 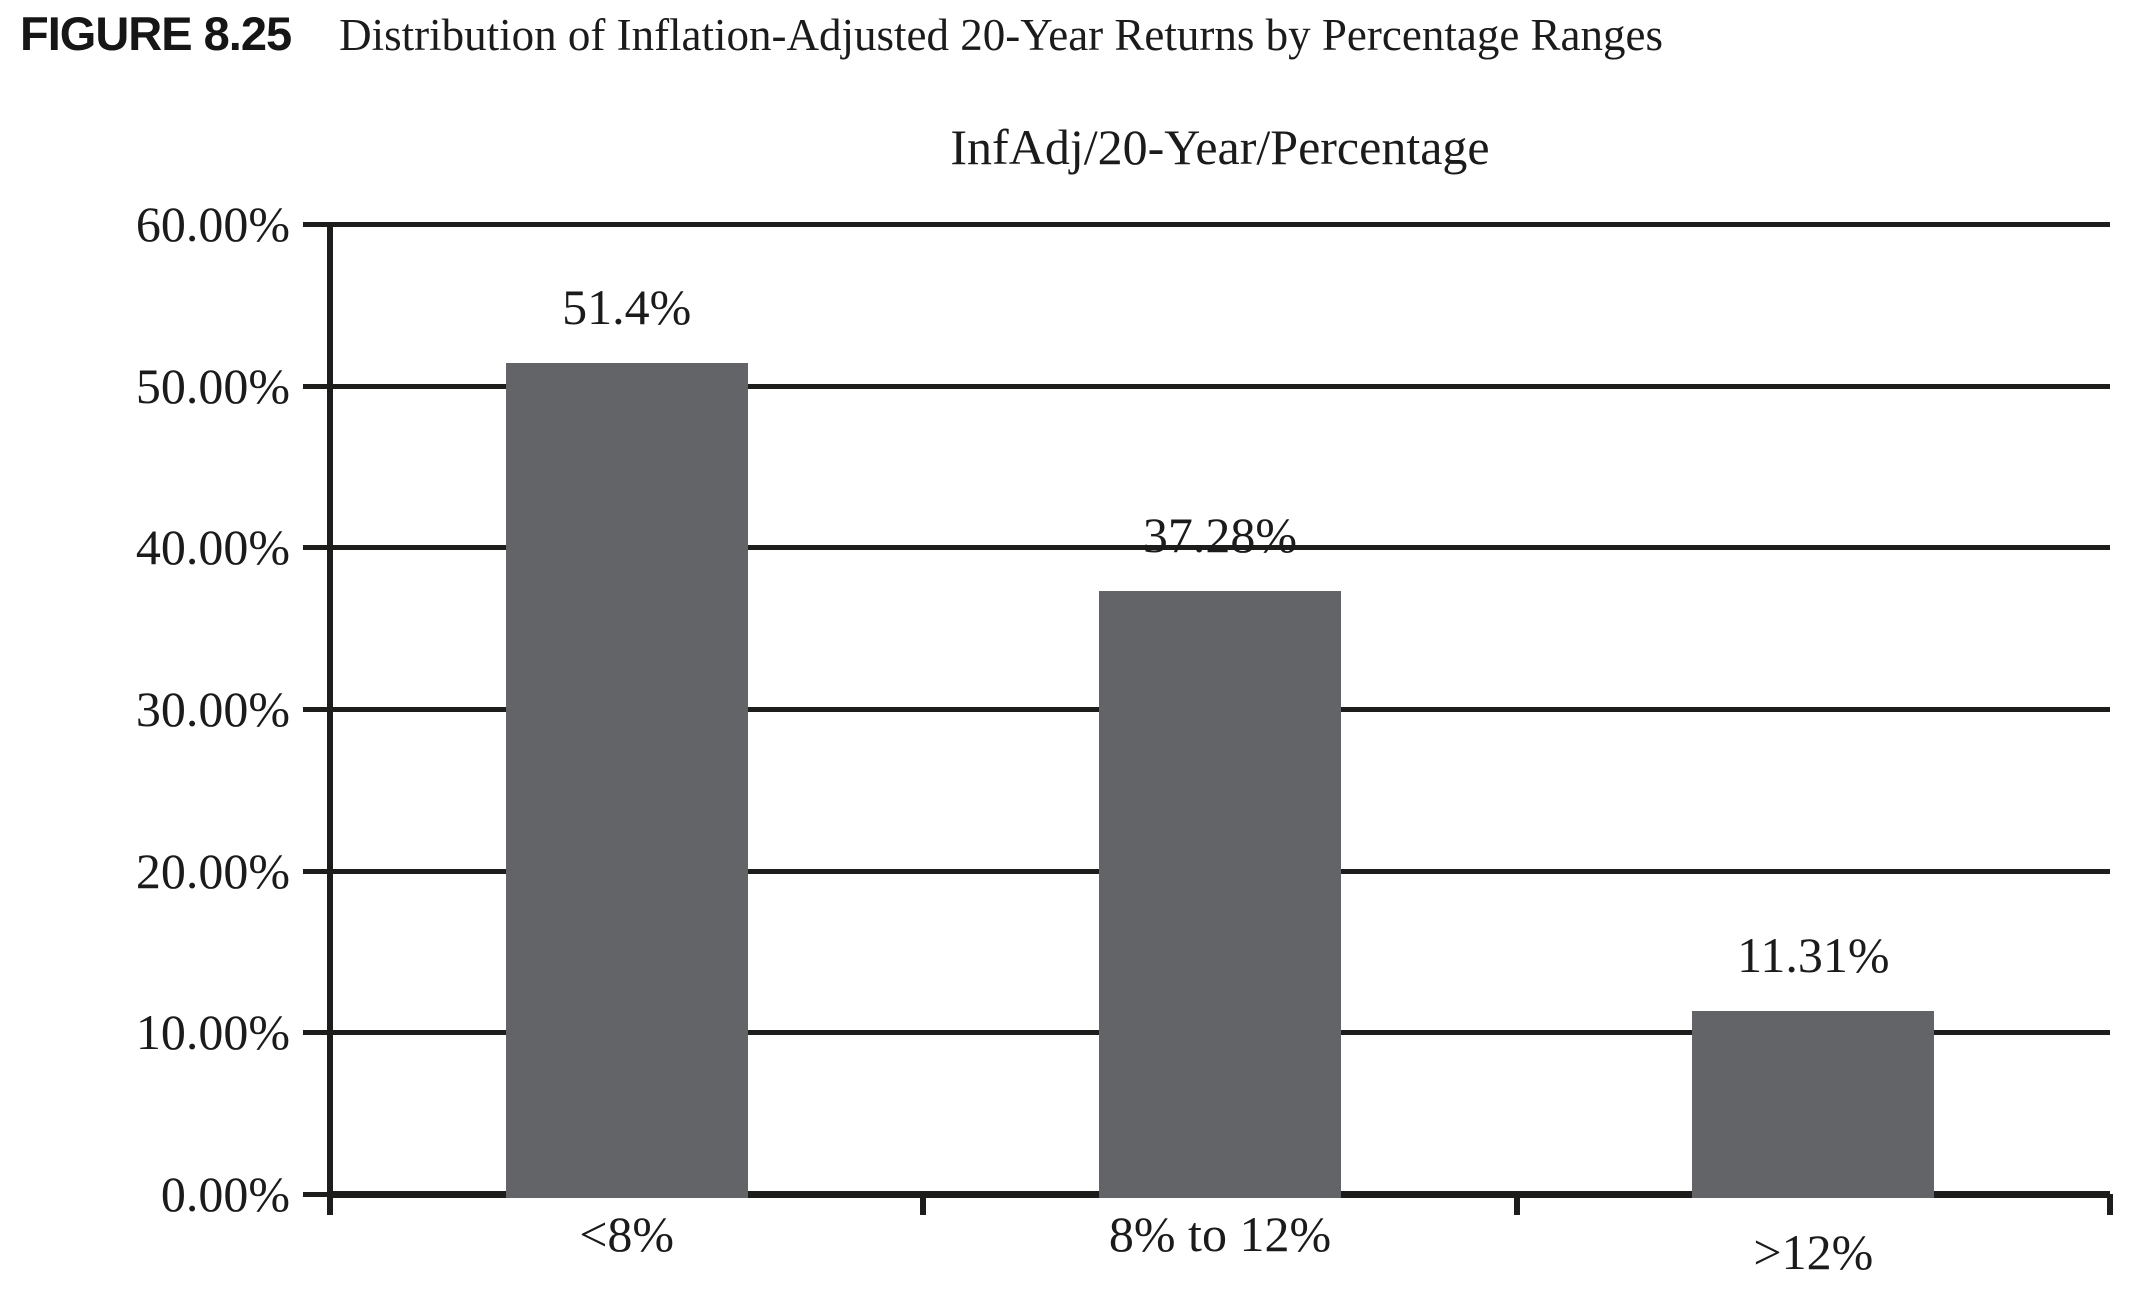 I want to click on y-tick-label: 50.00%, so click(x=212, y=385).